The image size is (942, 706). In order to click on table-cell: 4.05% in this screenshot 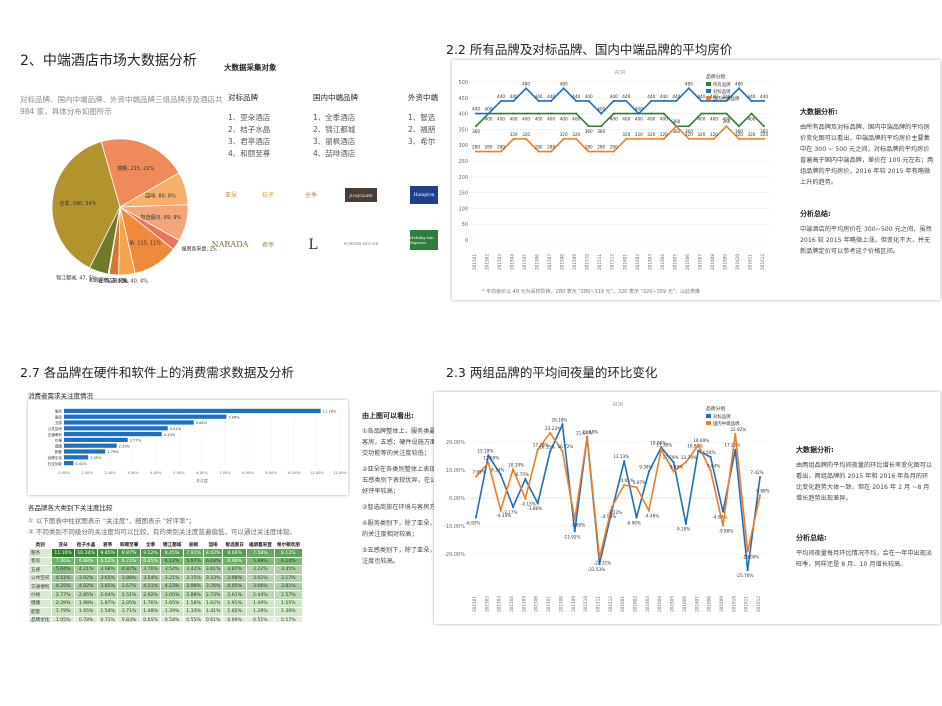, I will do `click(234, 586)`.